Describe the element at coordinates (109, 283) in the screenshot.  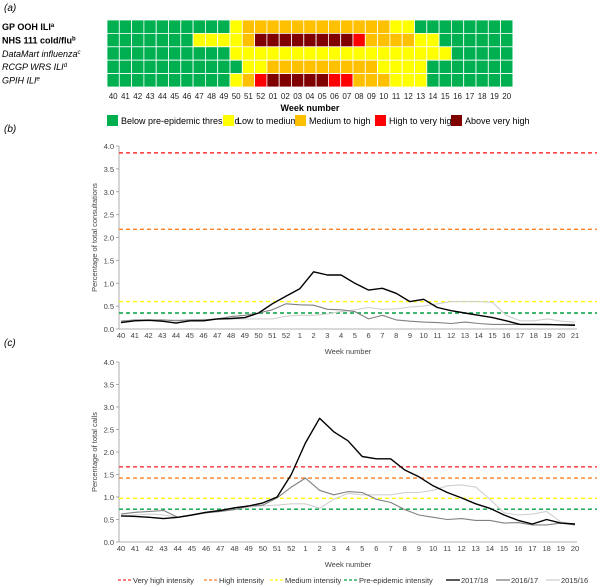
I see `y-tick-label: 1.0` at that location.